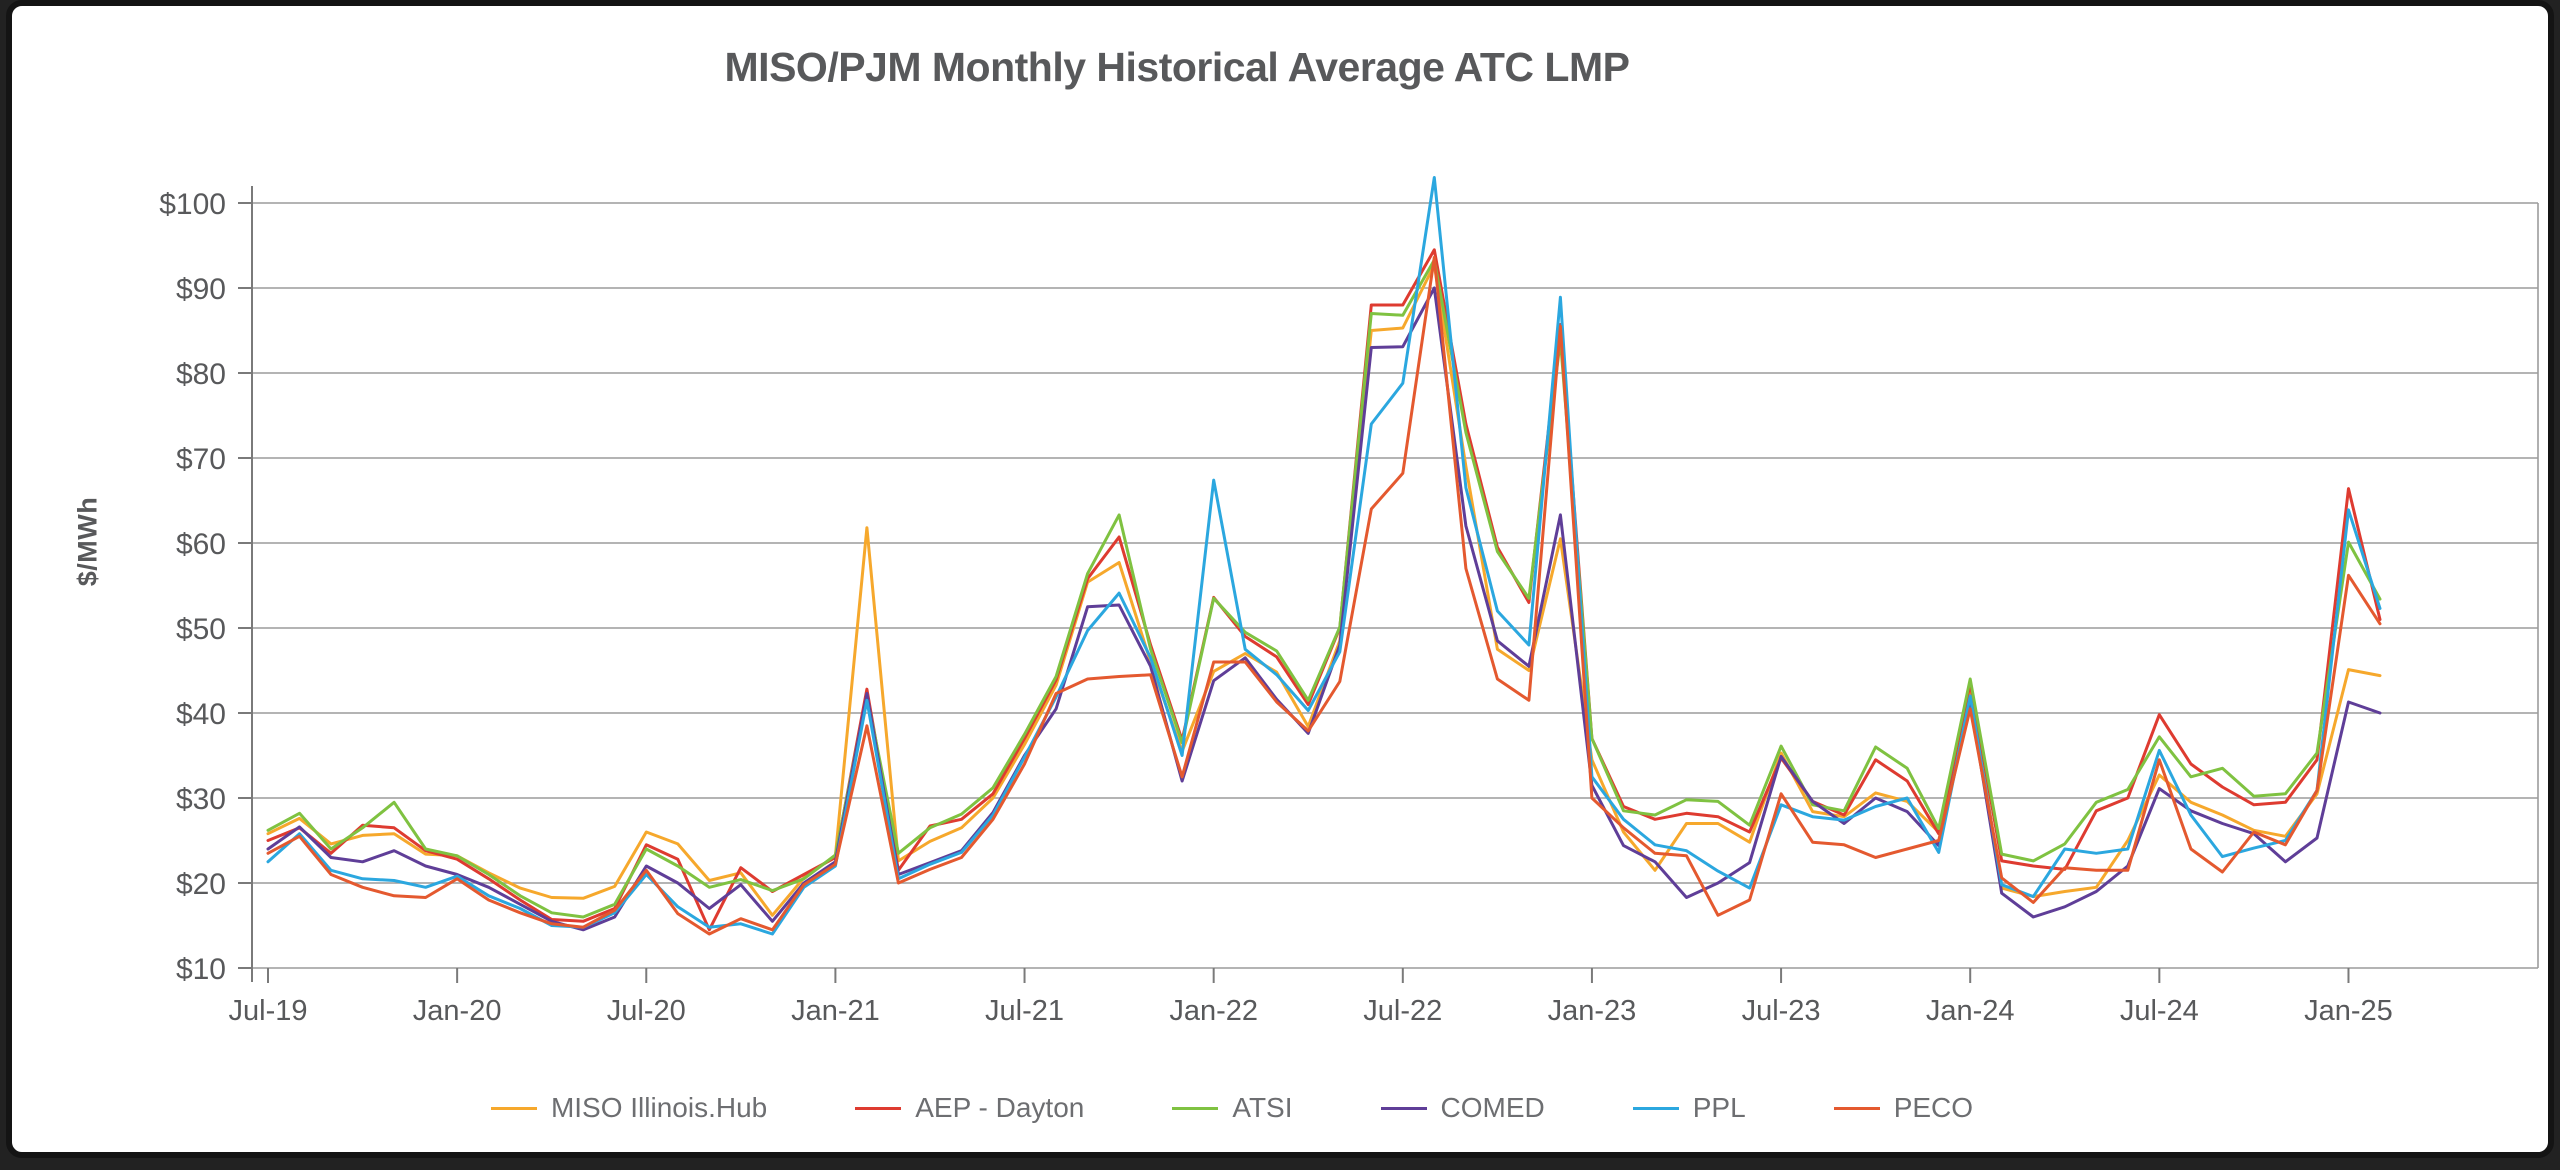 The width and height of the screenshot is (2560, 1170). I want to click on x-tick-label: Jul-19, so click(268, 1011).